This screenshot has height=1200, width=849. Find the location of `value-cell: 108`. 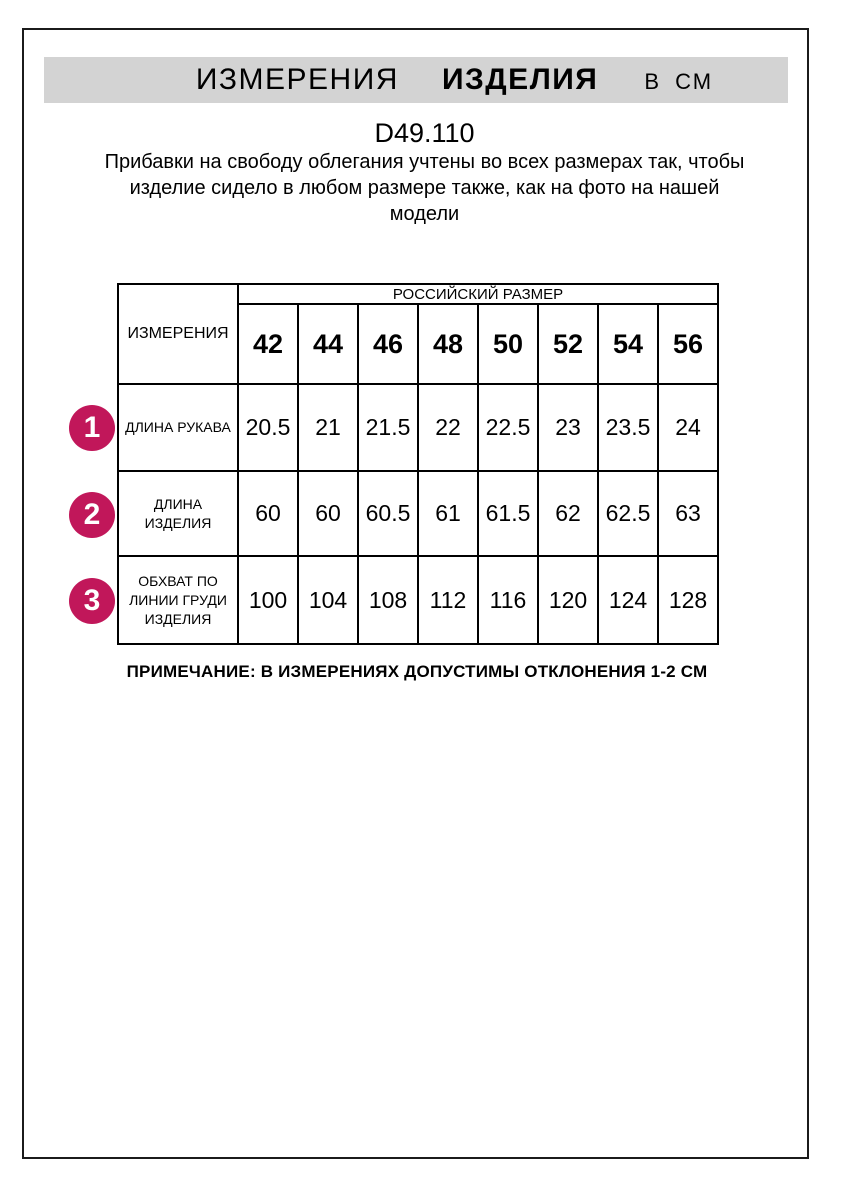

value-cell: 108 is located at coordinates (388, 600).